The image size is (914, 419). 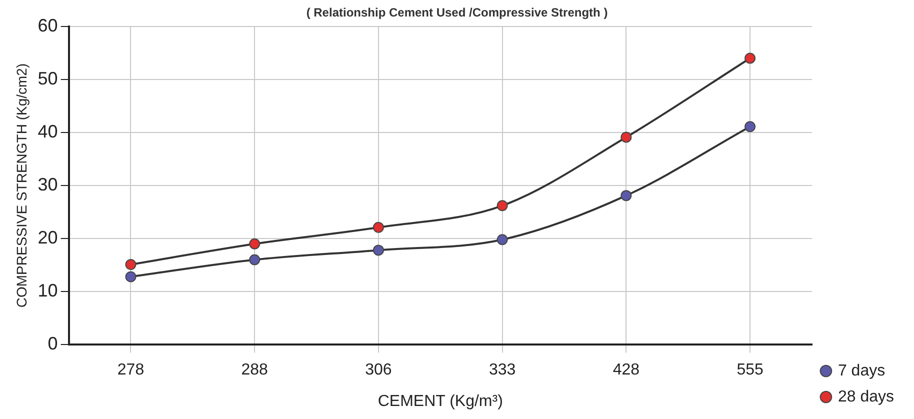 What do you see at coordinates (866, 397) in the screenshot?
I see `legend-label: 28 days` at bounding box center [866, 397].